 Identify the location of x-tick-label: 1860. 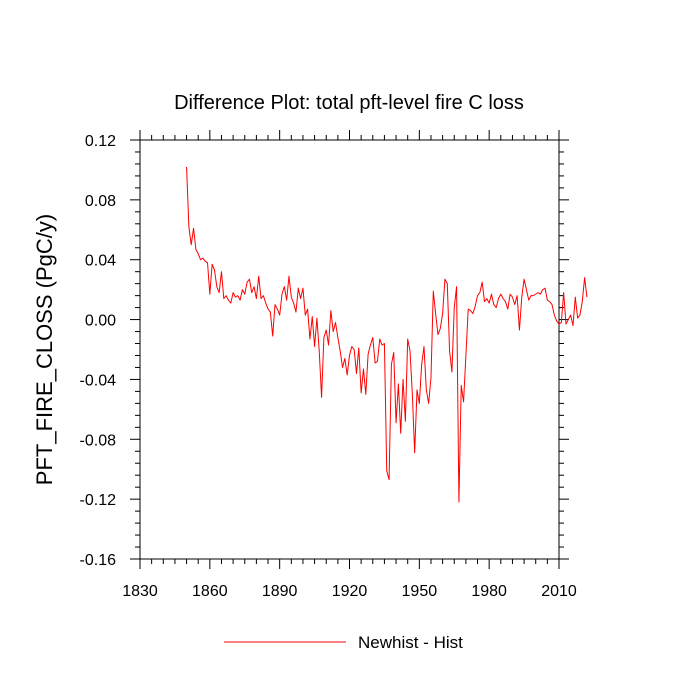
(210, 591).